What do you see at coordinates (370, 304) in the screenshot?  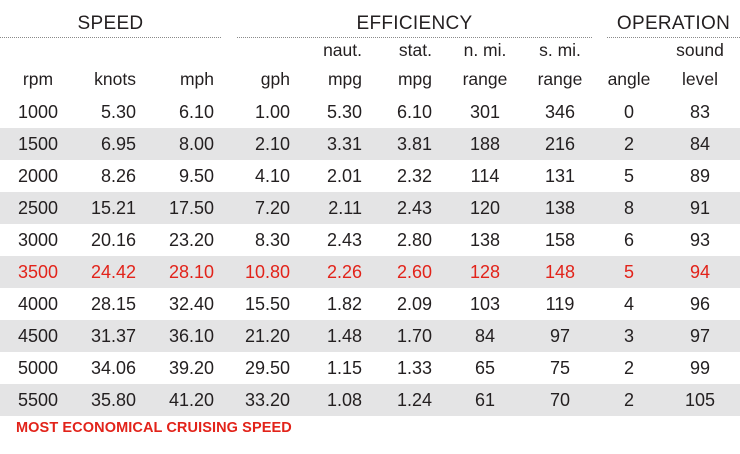 I see `table-row: 4000 28.15 32.40 15.50 1.82 2.09 103 119 4 96` at bounding box center [370, 304].